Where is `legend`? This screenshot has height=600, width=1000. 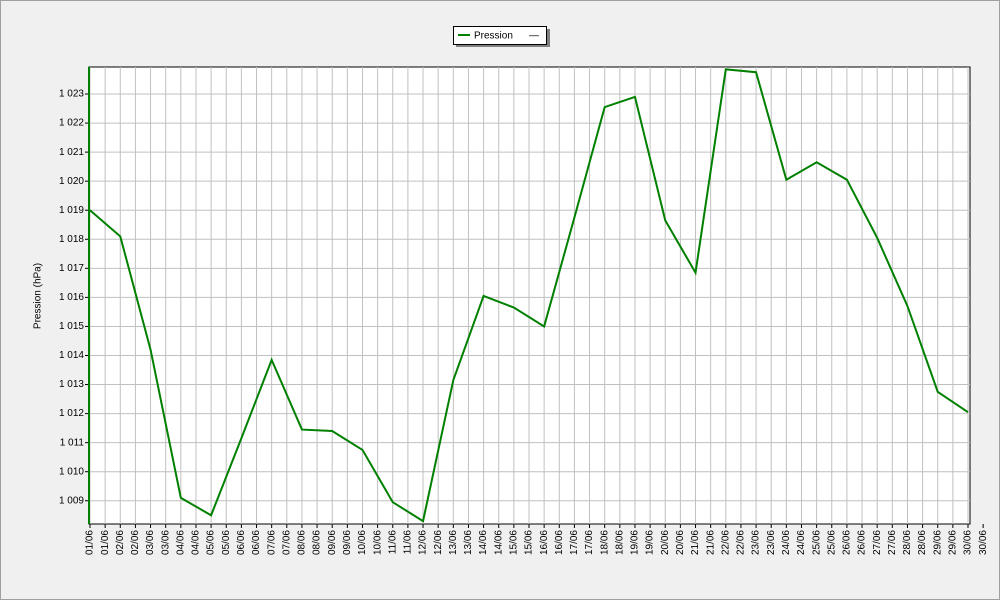 legend is located at coordinates (500, 35).